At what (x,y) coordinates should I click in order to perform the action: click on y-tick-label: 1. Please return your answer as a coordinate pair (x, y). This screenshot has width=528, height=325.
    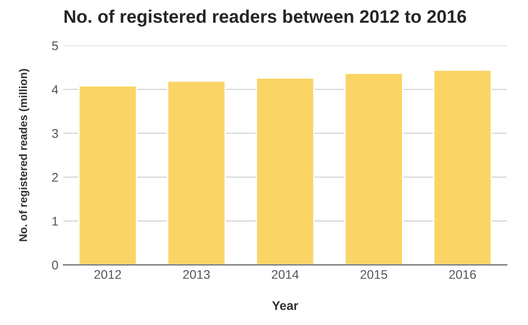
    Looking at the image, I should click on (55, 221).